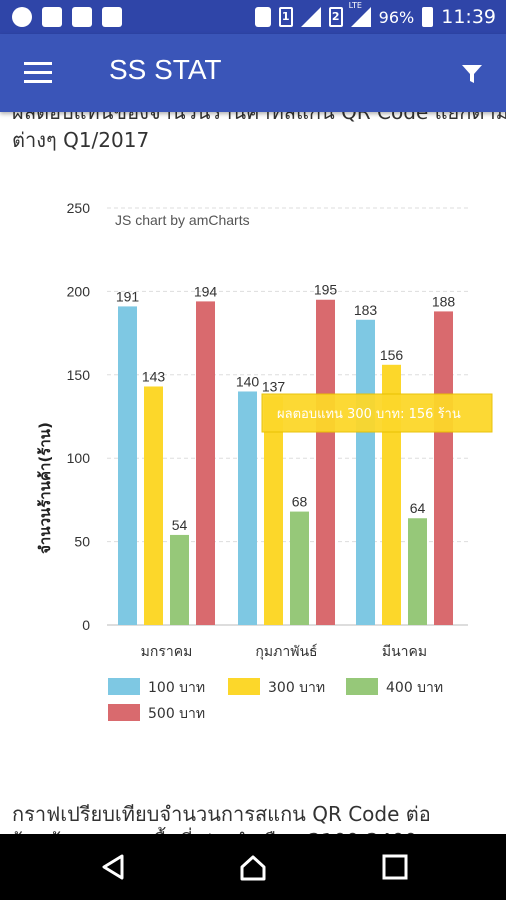  Describe the element at coordinates (428, 17) in the screenshot. I see `battery-icon` at that location.